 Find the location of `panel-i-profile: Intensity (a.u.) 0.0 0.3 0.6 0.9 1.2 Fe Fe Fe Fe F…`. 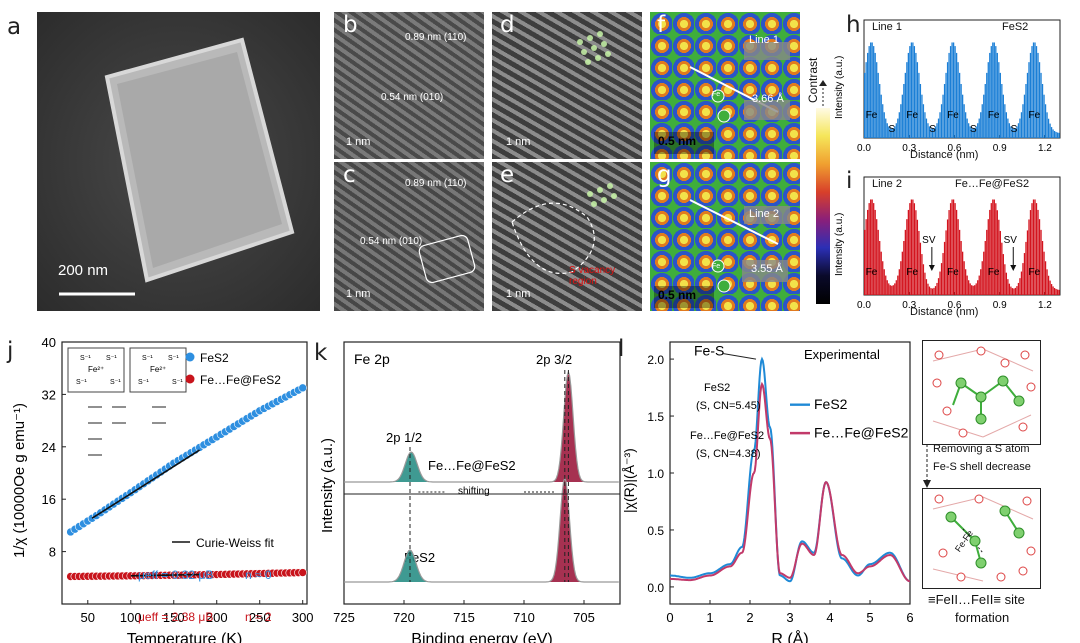

panel-i-profile: Intensity (a.u.) 0.0 0.3 0.6 0.9 1.2 Fe Fe Fe Fe F… is located at coordinates (947, 243).